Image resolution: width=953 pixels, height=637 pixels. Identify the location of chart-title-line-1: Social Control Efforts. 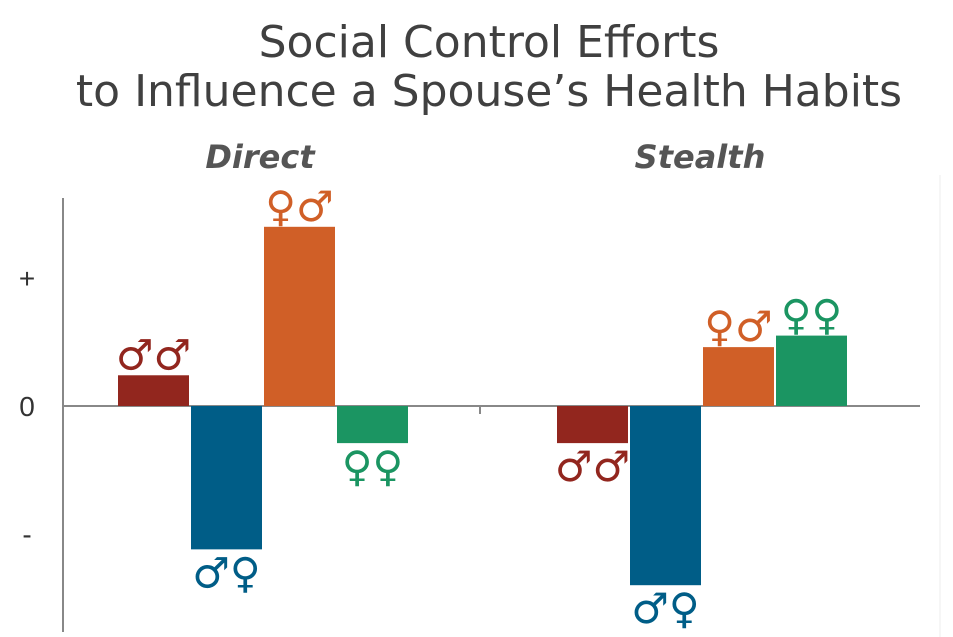
(489, 42).